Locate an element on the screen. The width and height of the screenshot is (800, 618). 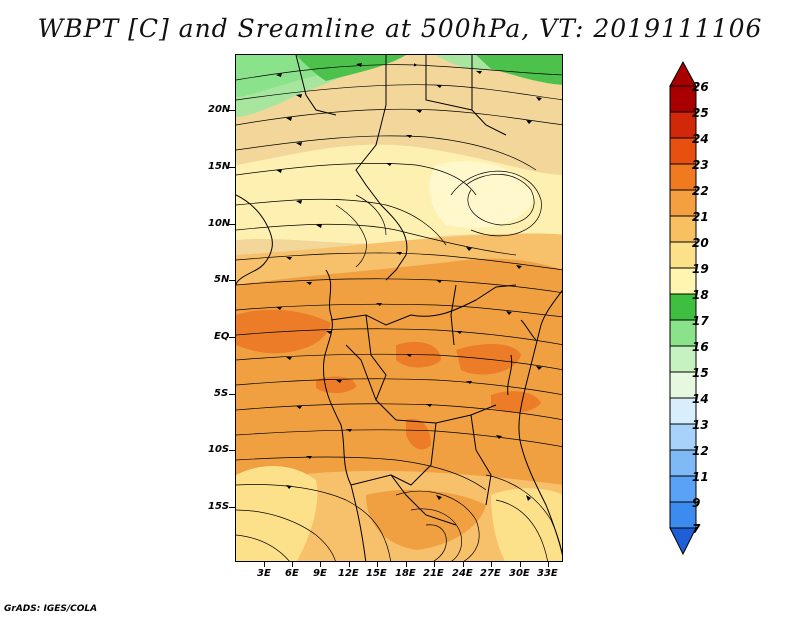
colorbar-label: 13 is located at coordinates (700, 425).